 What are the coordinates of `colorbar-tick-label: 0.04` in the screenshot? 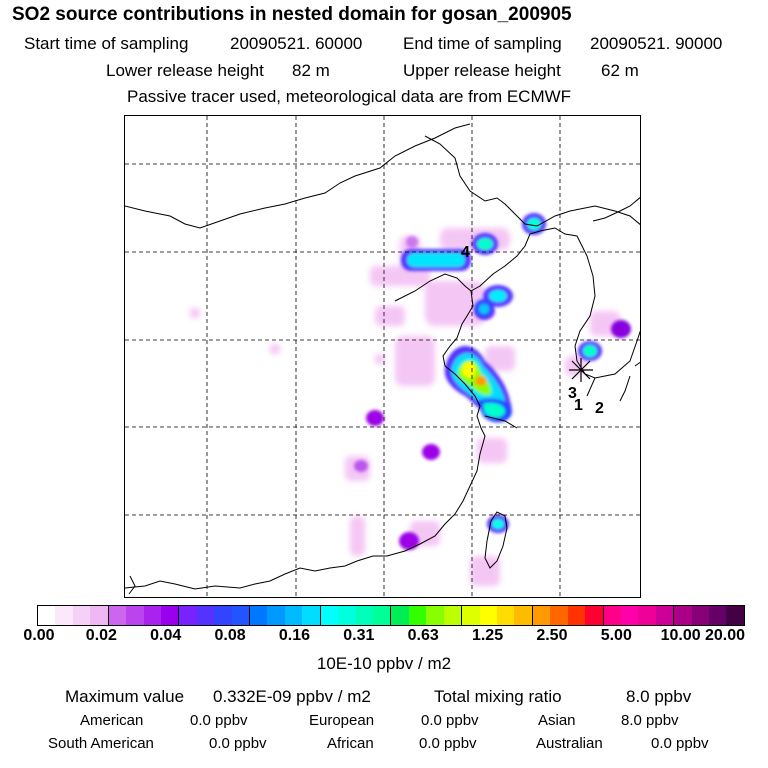 It's located at (166, 635).